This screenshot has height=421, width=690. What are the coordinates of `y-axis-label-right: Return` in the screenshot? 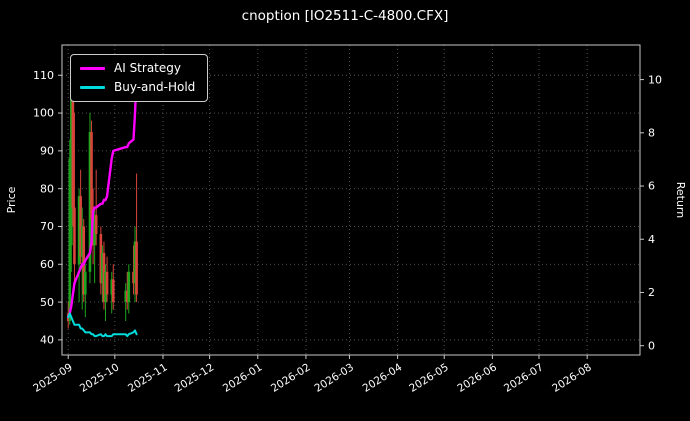 It's located at (680, 200).